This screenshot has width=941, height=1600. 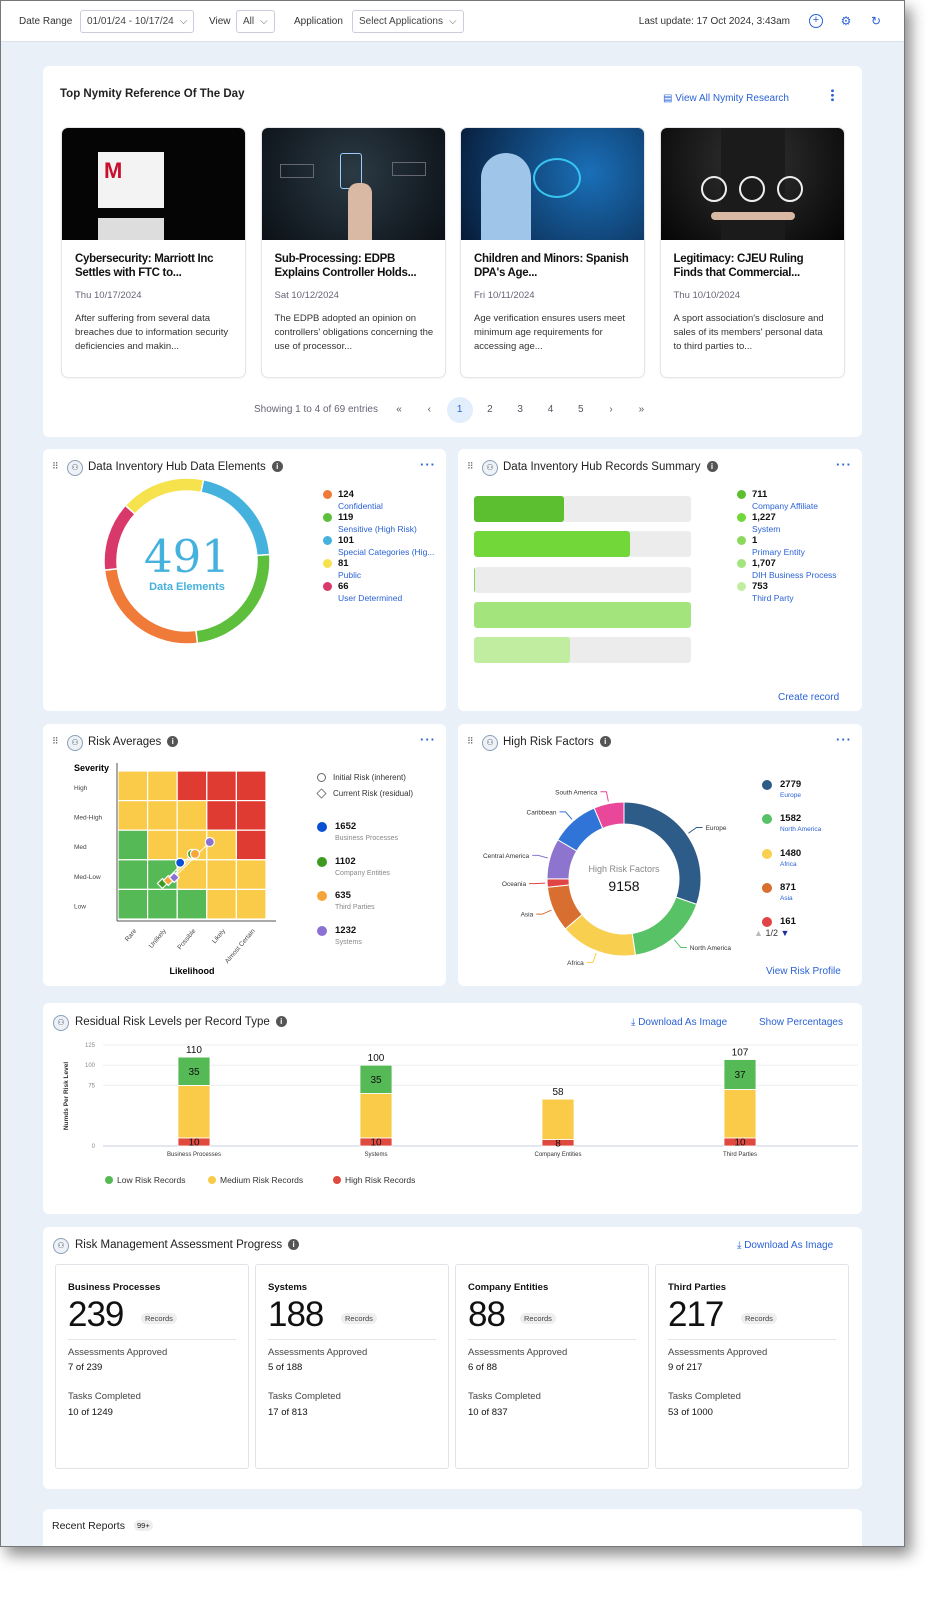 What do you see at coordinates (219, 936) in the screenshot?
I see `likelihood-tick: Likely` at bounding box center [219, 936].